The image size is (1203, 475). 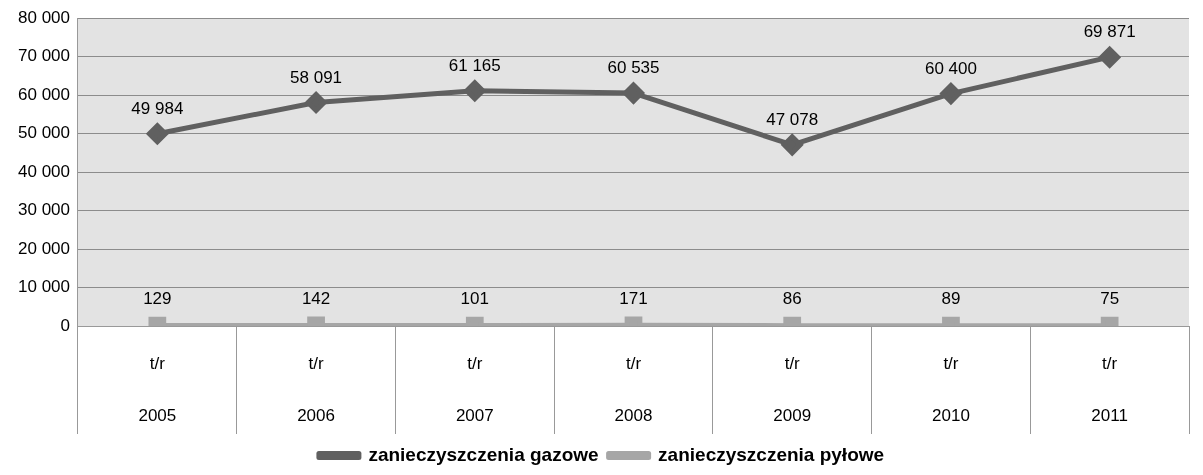 What do you see at coordinates (157, 108) in the screenshot?
I see `data-label: 49 984` at bounding box center [157, 108].